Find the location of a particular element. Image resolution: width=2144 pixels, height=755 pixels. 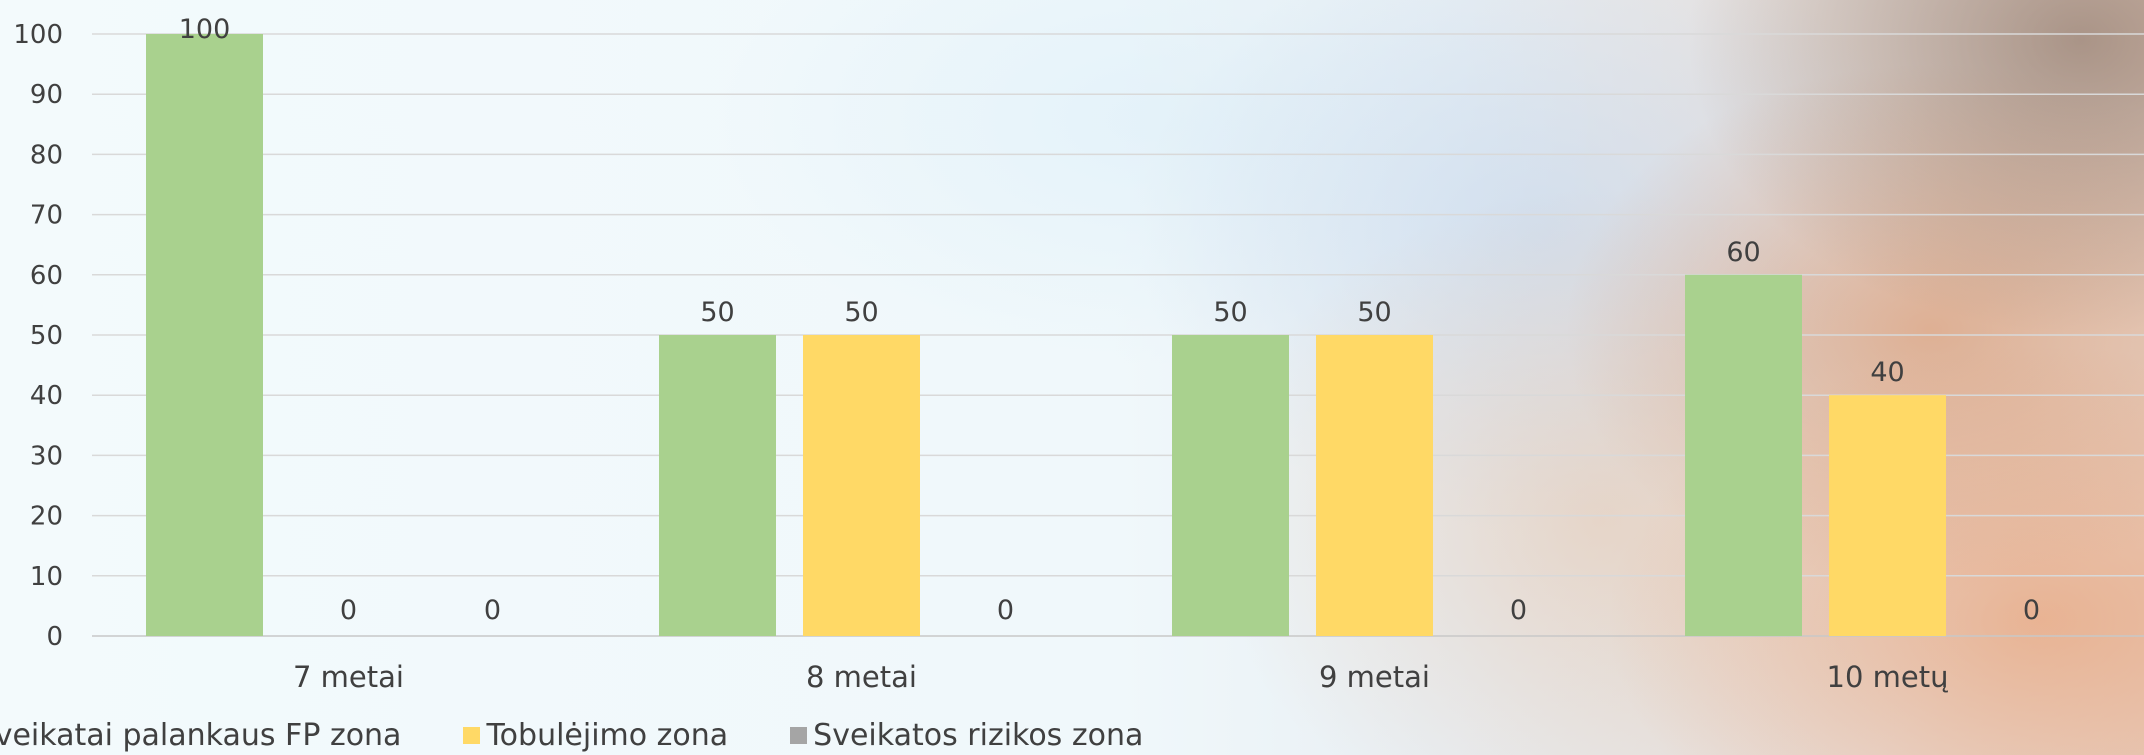

y-tick-label: 60 is located at coordinates (46, 276).